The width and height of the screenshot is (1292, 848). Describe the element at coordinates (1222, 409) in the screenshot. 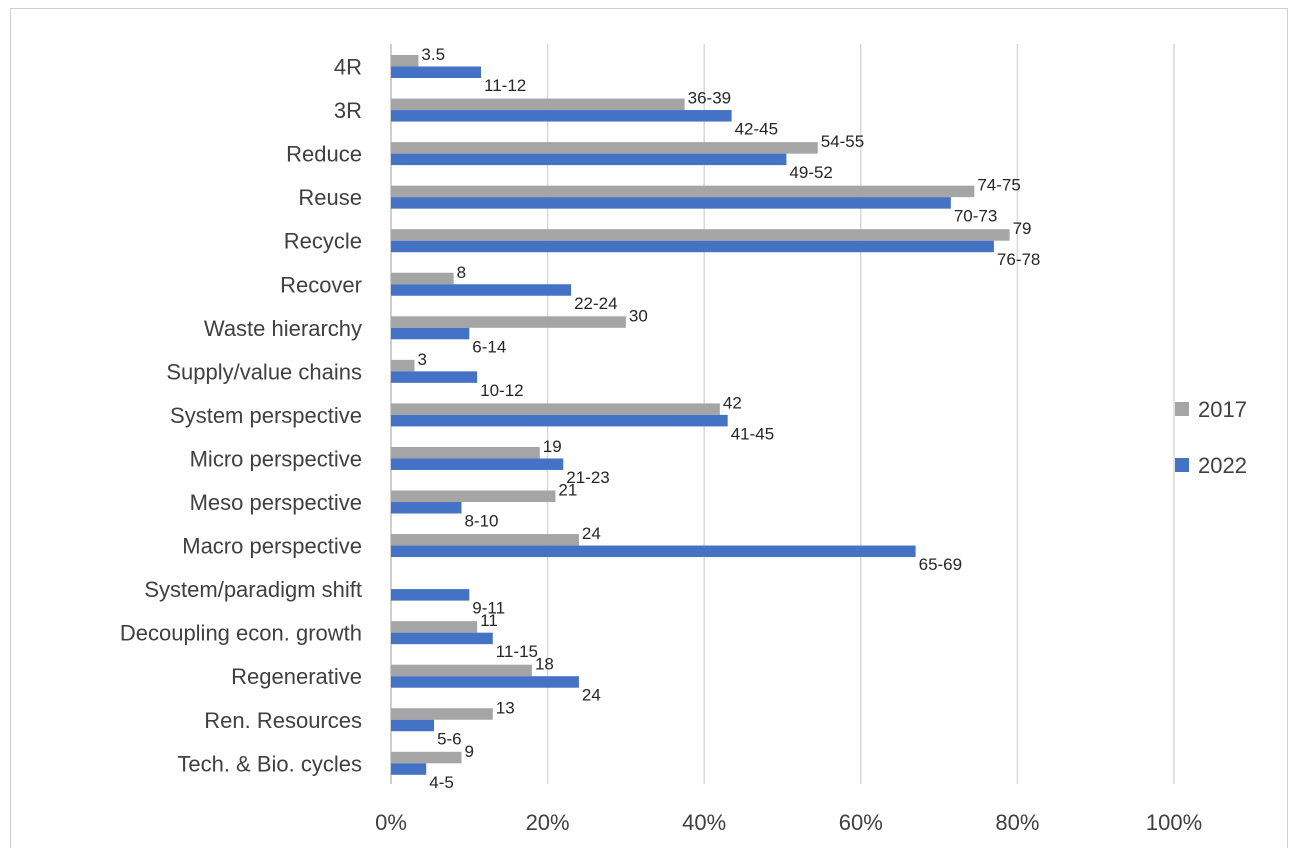

I see `legend-label-2017: 2017` at that location.